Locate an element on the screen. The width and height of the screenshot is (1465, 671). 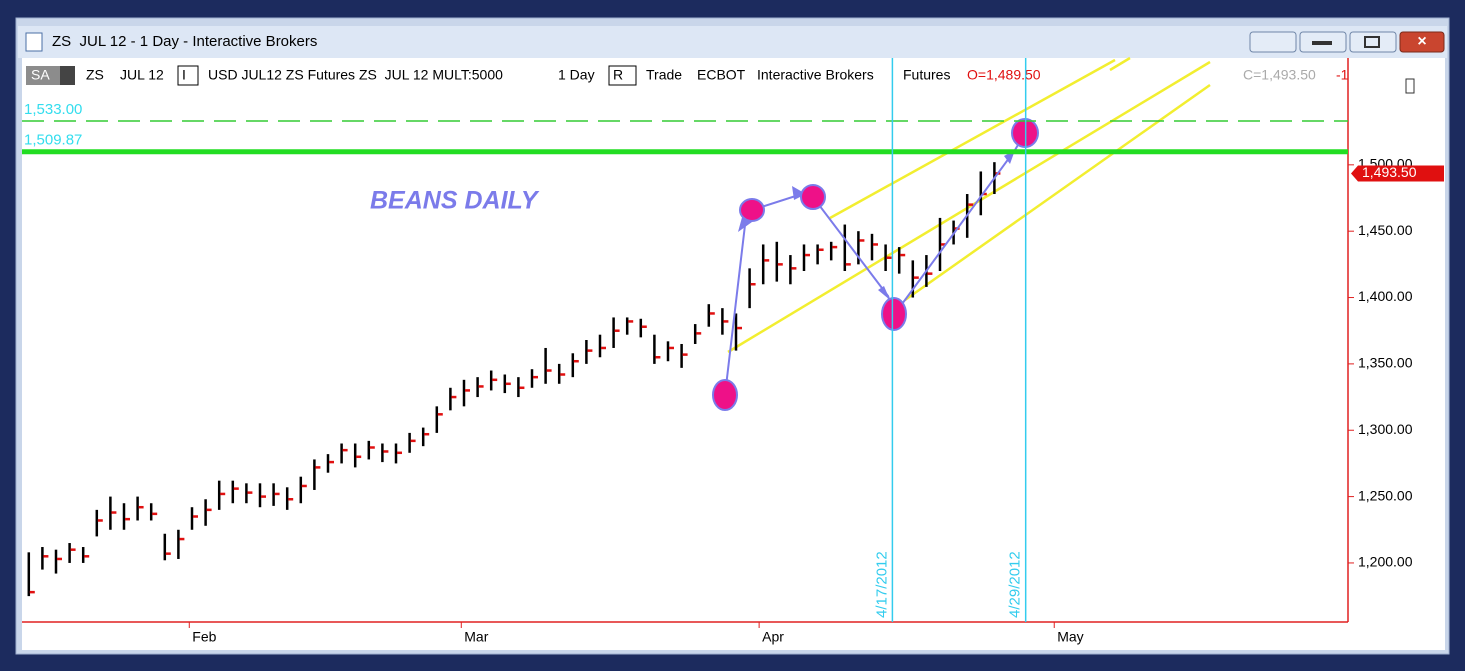
toolbar-label: USD JUL12 ZS Futures ZS JUL 12 MULT:5000 is located at coordinates (355, 75).